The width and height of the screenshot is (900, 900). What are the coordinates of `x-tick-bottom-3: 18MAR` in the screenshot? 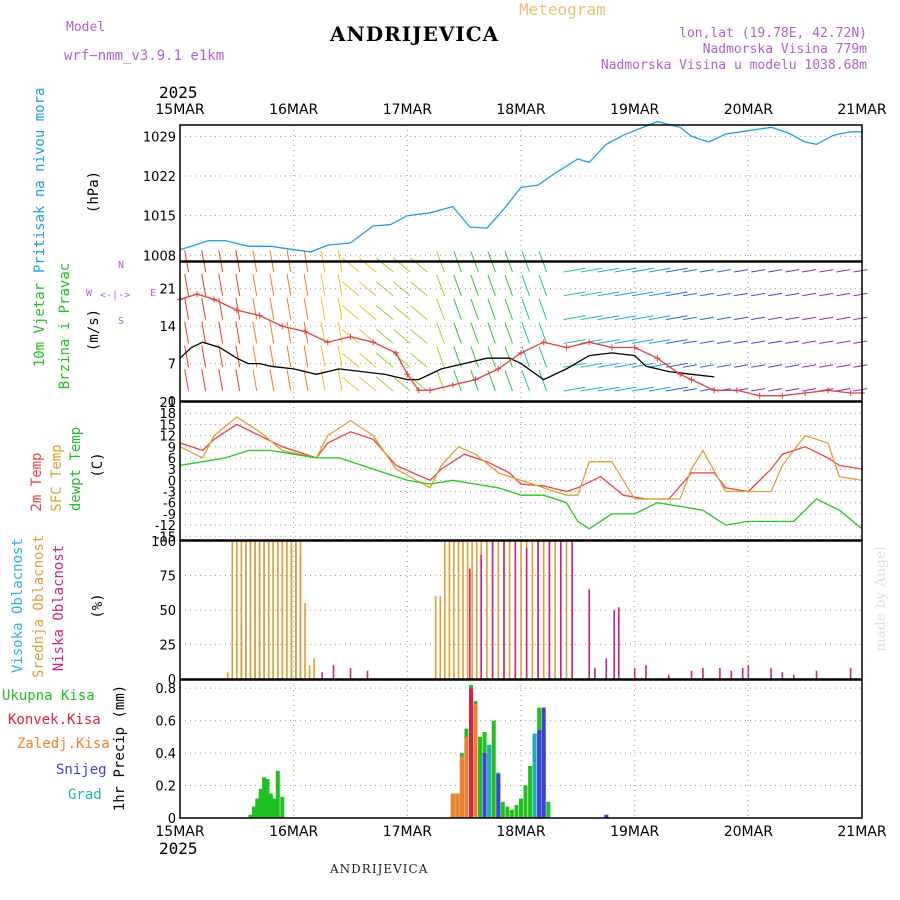 It's located at (520, 832).